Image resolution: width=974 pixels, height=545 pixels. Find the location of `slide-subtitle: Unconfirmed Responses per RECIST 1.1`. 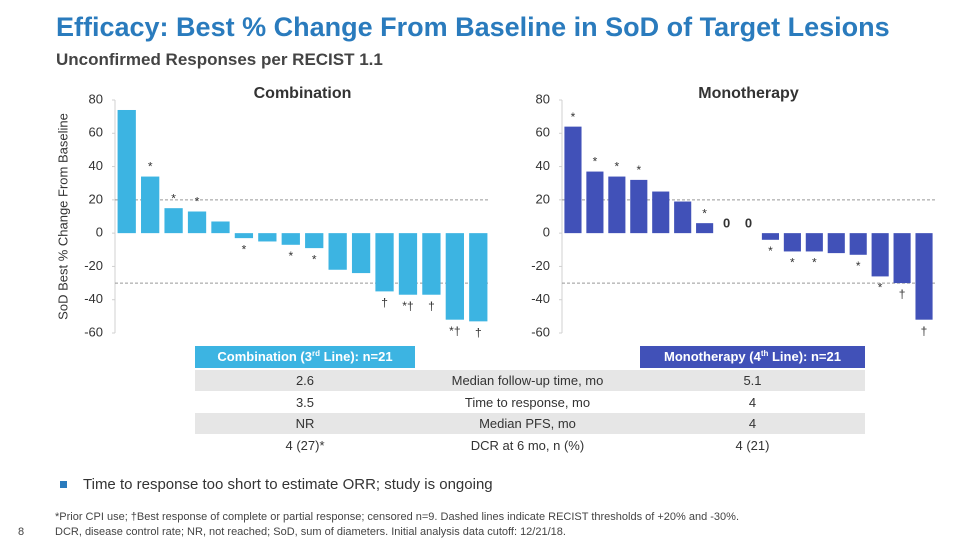

slide-subtitle: Unconfirmed Responses per RECIST 1.1 is located at coordinates (219, 59).